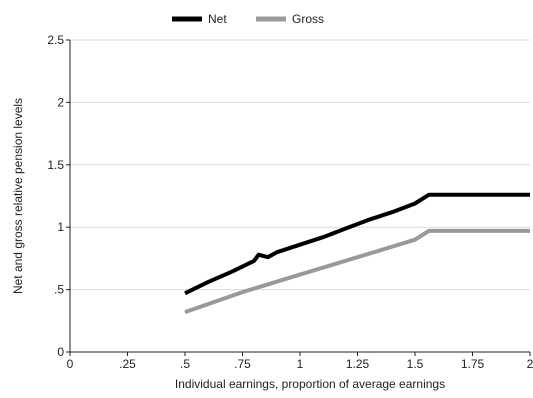 Image resolution: width=533 pixels, height=398 pixels. Describe the element at coordinates (58, 196) in the screenshot. I see `y-ticks: 0 .5 1 1.5 2 2.5` at that location.